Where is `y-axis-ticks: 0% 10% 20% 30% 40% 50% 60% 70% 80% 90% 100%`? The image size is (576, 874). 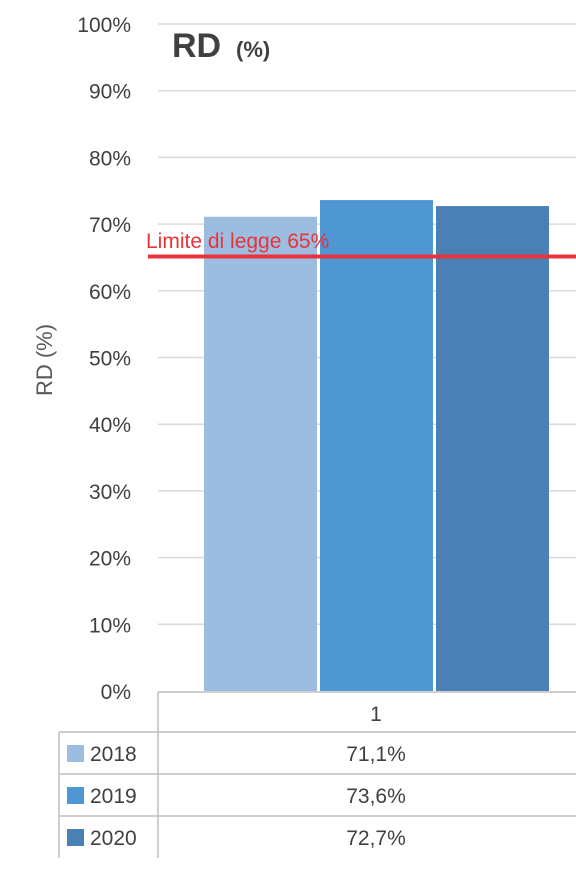
y-axis-ticks: 0% 10% 20% 30% 40% 50% 60% 70% 80% 90% 100% is located at coordinates (104, 359).